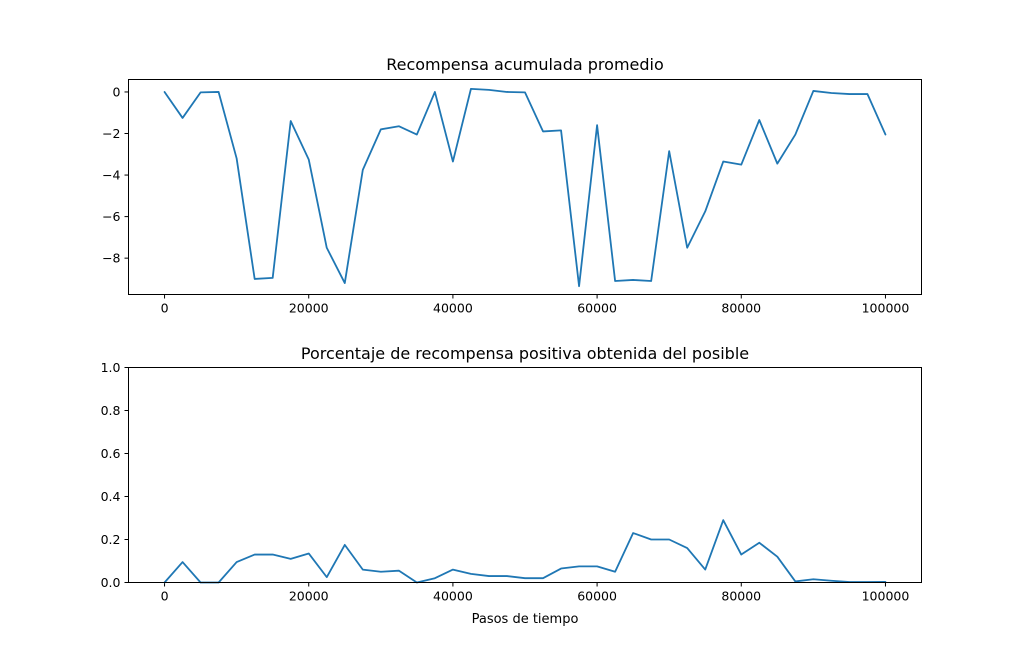  I want to click on chart-title: Recompensa acumulada promedio, so click(525, 64).